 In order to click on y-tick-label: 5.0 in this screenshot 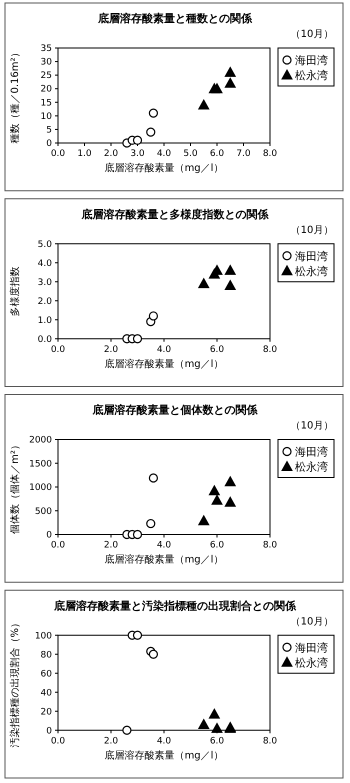, I will do `click(45, 245)`.